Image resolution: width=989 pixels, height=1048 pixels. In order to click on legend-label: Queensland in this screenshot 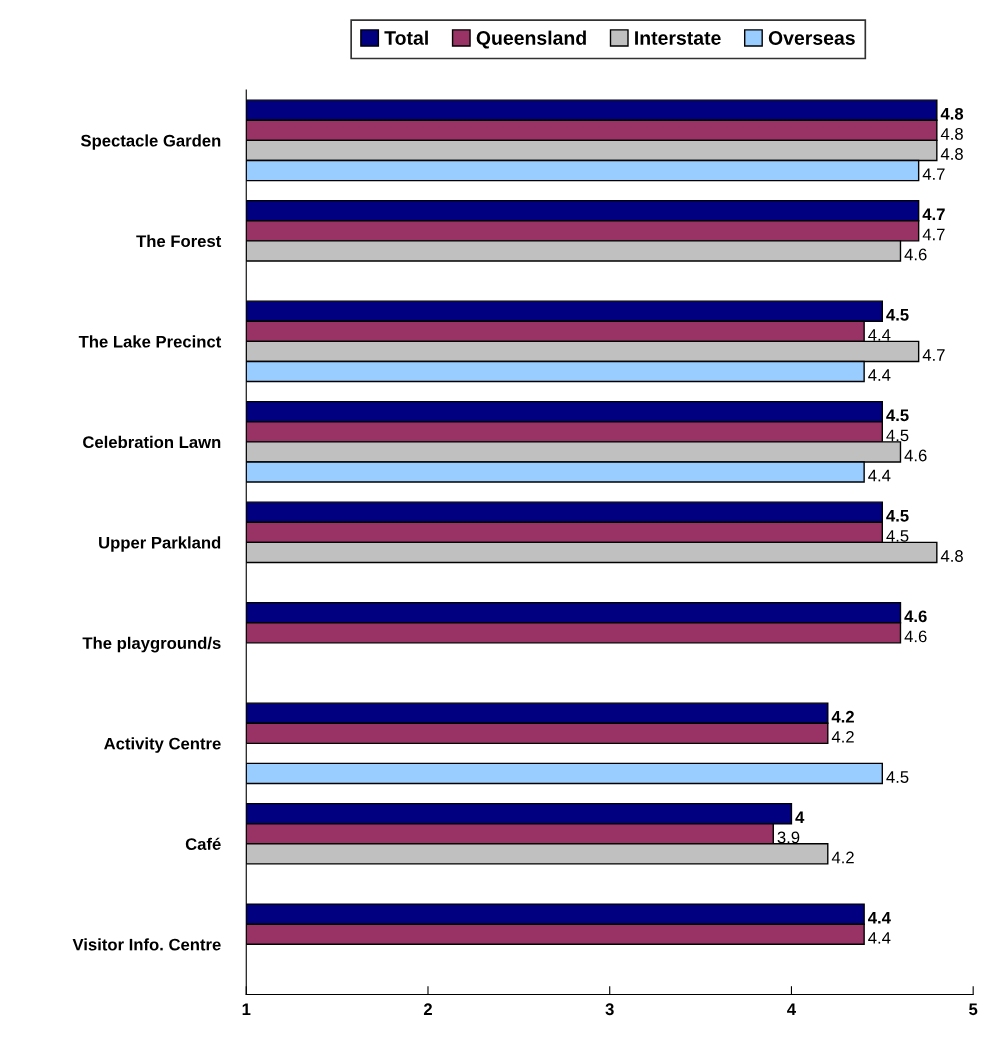, I will do `click(531, 39)`.